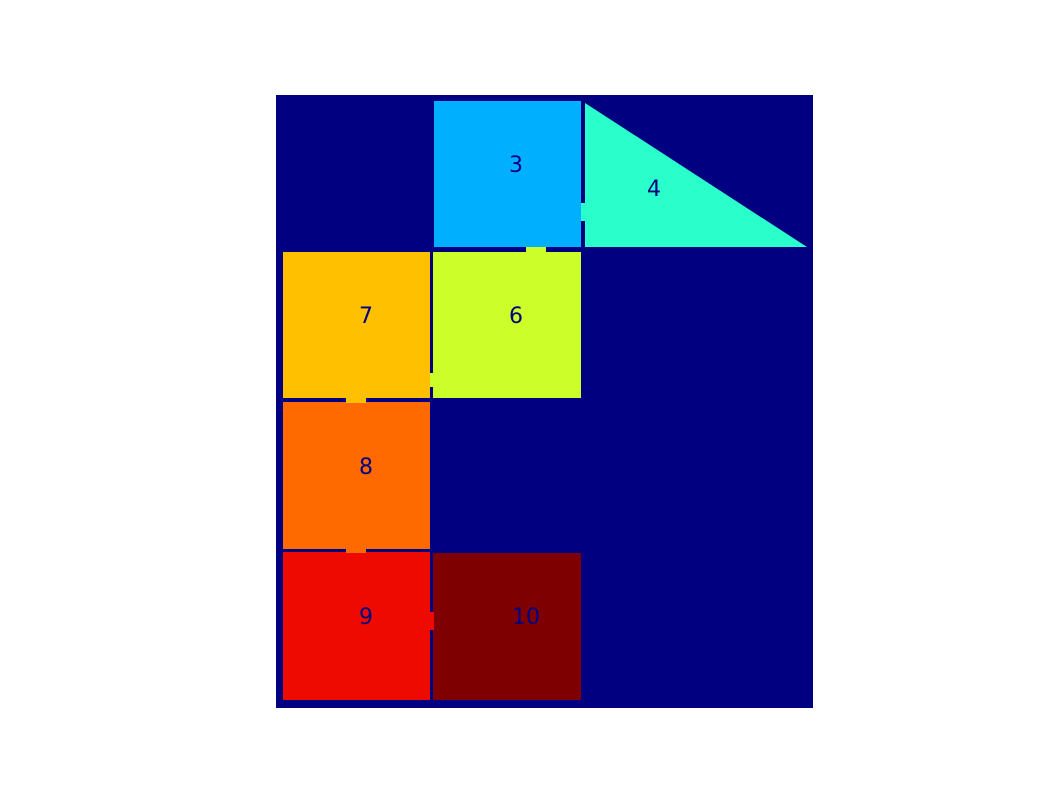  I want to click on tile-9-label: 9, so click(366, 617).